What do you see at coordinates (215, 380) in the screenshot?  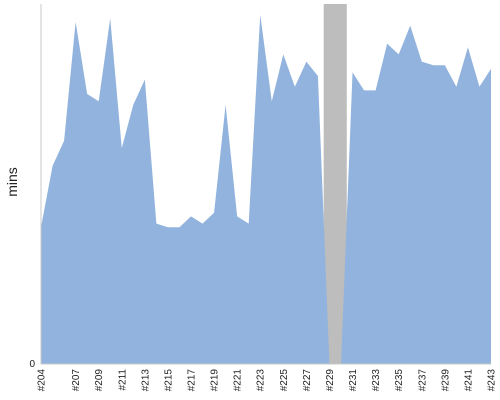 I see `x-tick-label: #219` at bounding box center [215, 380].